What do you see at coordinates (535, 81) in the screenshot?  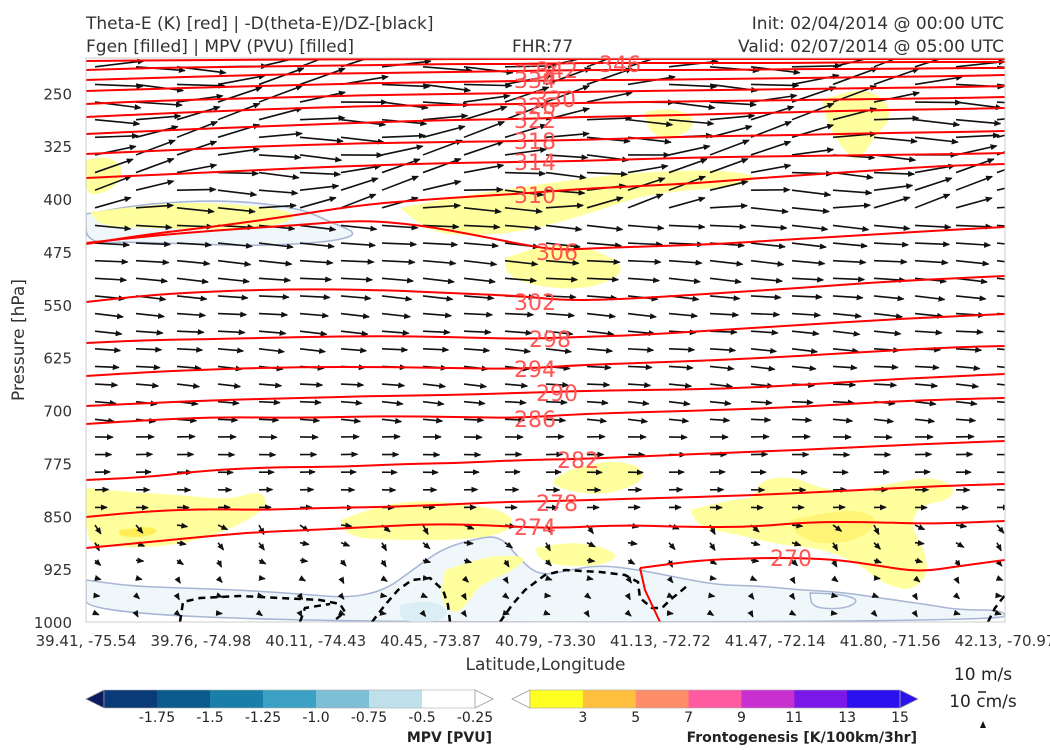 I see `theta-e-label-334: 334` at bounding box center [535, 81].